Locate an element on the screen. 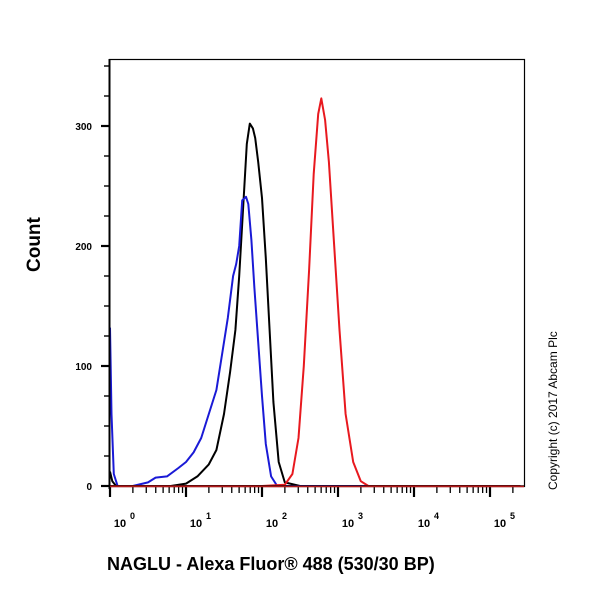 The height and width of the screenshot is (600, 600). y-tick-label: 300 is located at coordinates (83, 127).